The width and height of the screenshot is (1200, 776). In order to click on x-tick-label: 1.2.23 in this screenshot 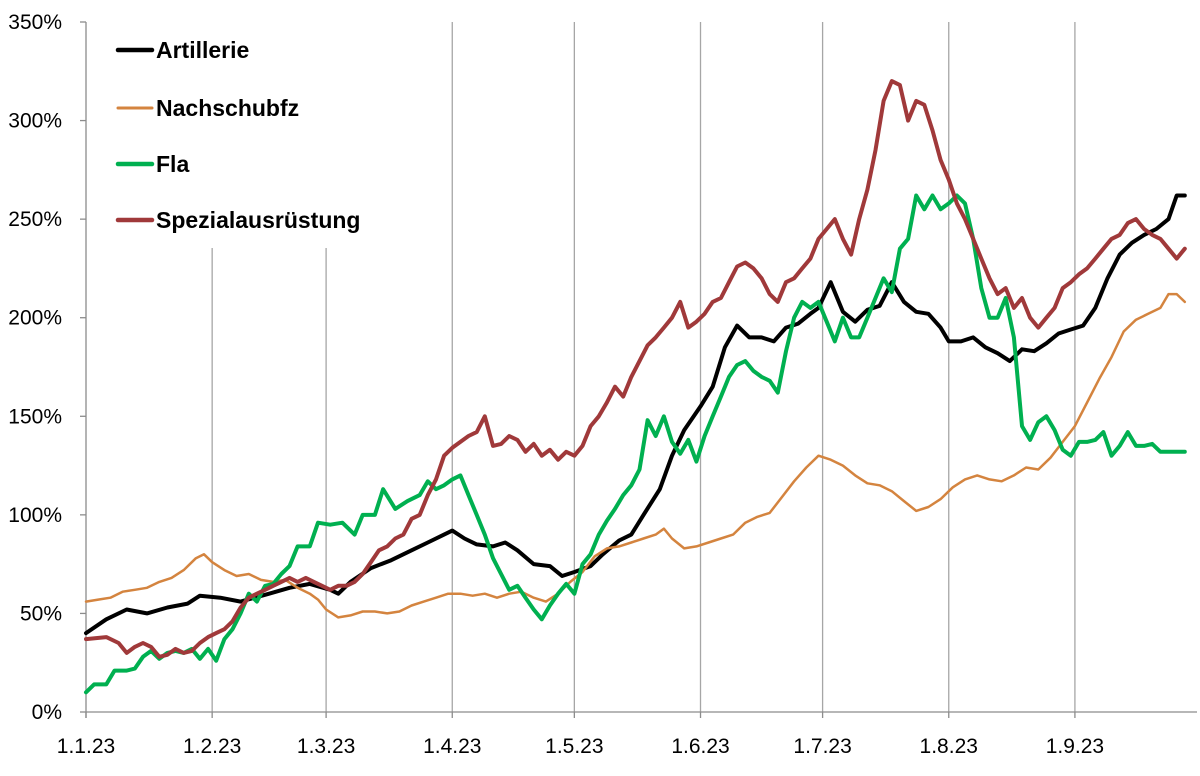, I will do `click(212, 746)`.